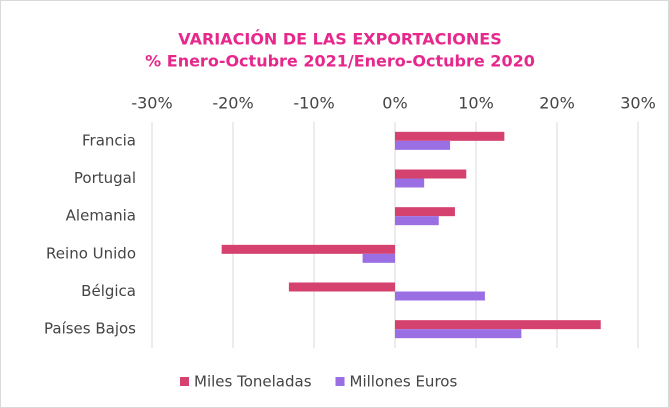  What do you see at coordinates (394, 103) in the screenshot?
I see `x-tick-label: 0%` at bounding box center [394, 103].